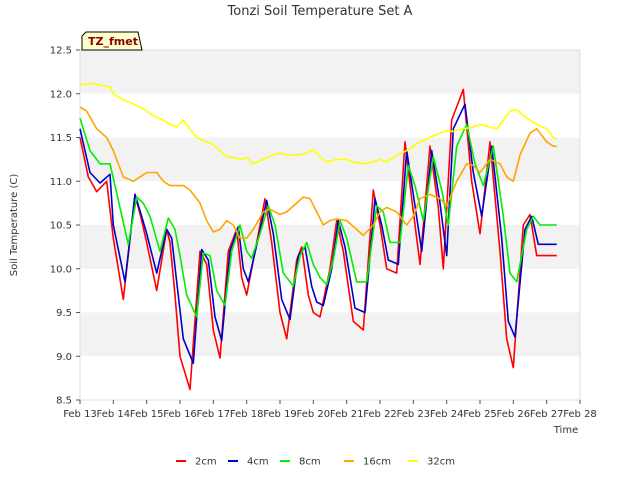 The height and width of the screenshot is (480, 640). Describe the element at coordinates (64, 357) in the screenshot. I see `y-tick-label: 9.0` at that location.